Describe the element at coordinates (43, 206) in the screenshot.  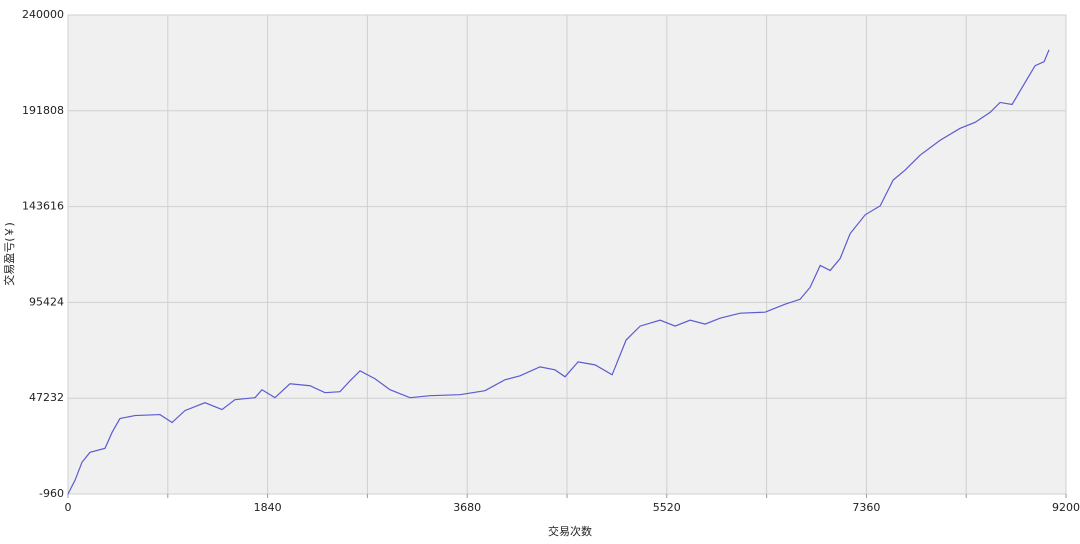
I see `y-tick-label: 143616` at that location.